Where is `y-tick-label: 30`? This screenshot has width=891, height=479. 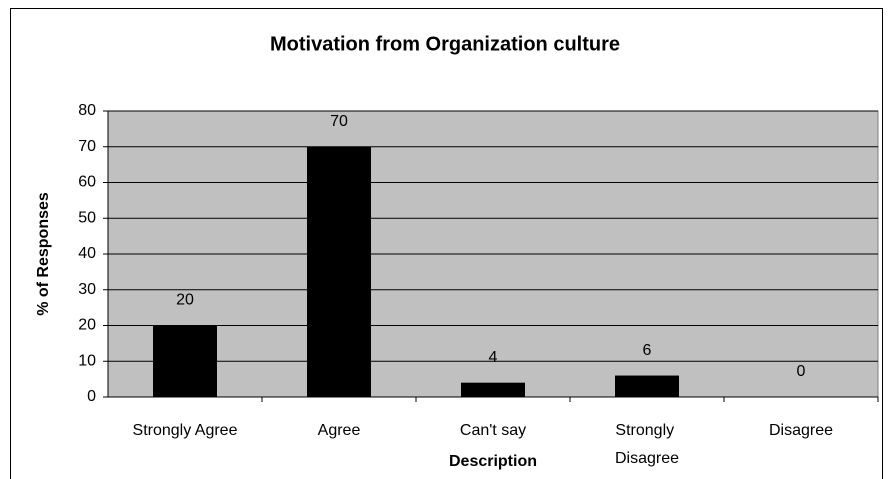
y-tick-label: 30 is located at coordinates (87, 289).